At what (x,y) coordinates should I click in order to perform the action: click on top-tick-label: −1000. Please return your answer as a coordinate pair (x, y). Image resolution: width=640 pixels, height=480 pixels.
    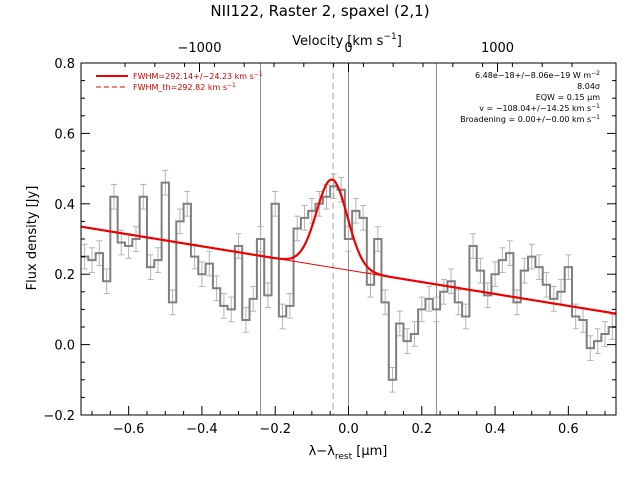
    Looking at the image, I should click on (200, 48).